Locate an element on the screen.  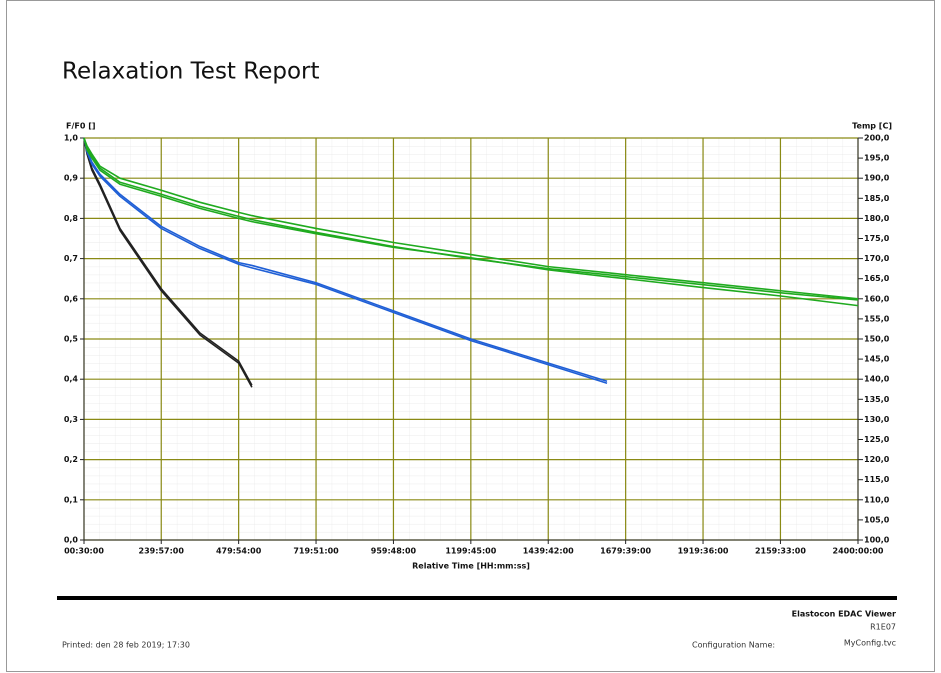
y-tick-label: 0,0 is located at coordinates (71, 540).